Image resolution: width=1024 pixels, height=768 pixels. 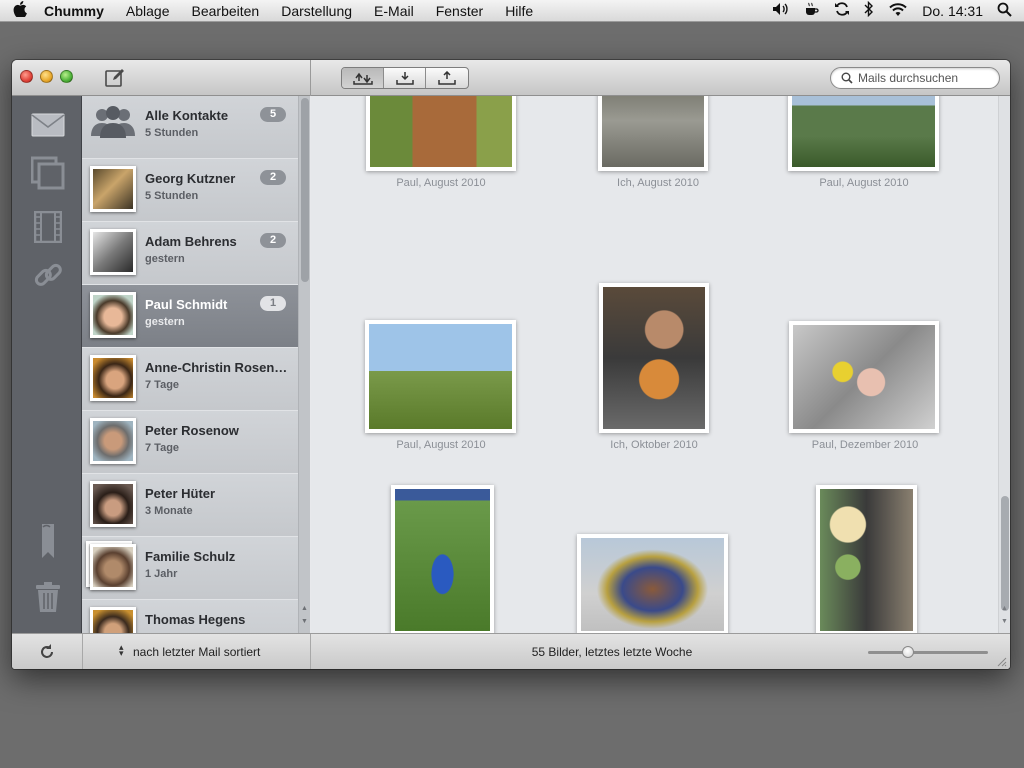 I want to click on contact-all-contacts: Alle Kontakte 5 Stunden 5, so click(x=190, y=127).